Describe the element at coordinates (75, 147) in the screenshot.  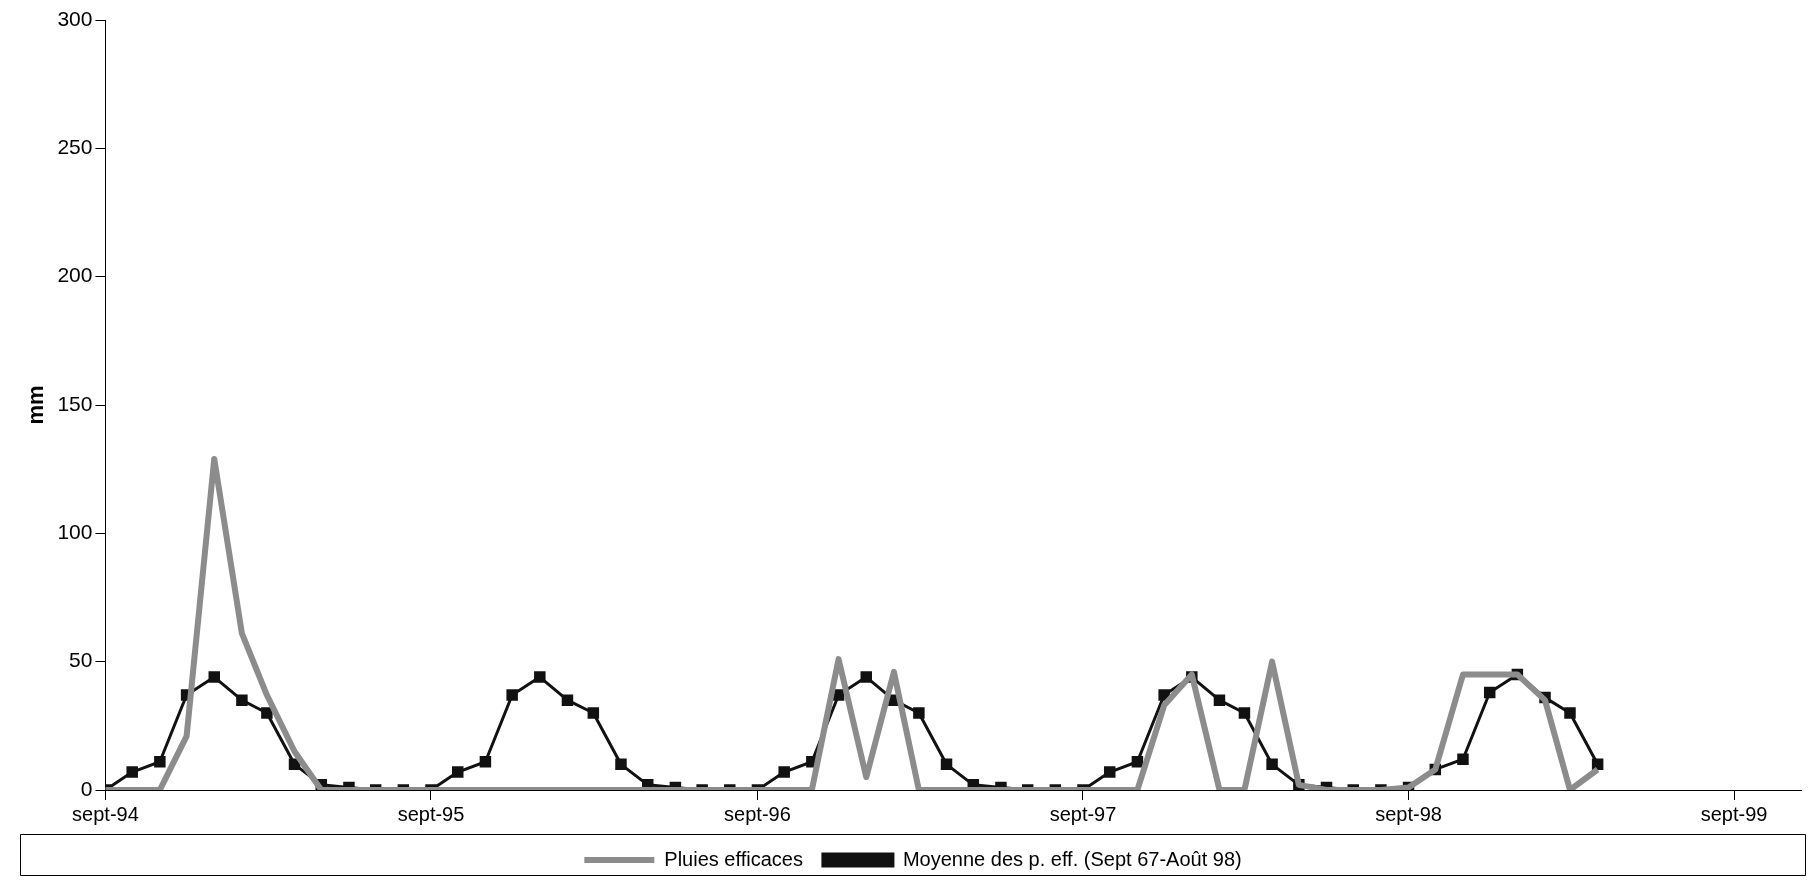
I see `y-tick-label: 250` at that location.